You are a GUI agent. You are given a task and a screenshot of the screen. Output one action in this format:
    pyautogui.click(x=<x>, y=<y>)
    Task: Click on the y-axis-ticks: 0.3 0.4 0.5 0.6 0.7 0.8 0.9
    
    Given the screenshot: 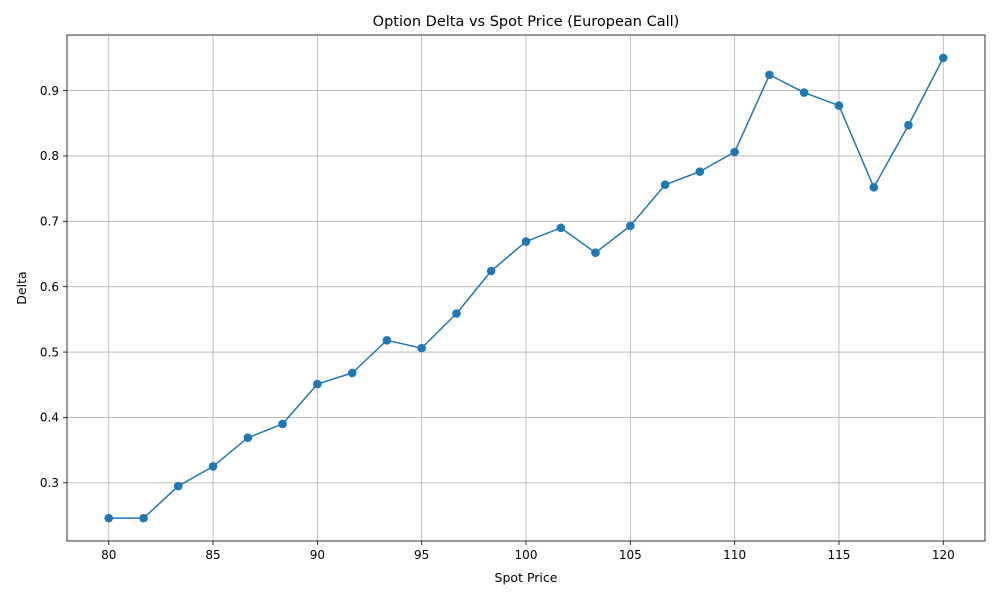 What is the action you would take?
    pyautogui.click(x=53, y=287)
    